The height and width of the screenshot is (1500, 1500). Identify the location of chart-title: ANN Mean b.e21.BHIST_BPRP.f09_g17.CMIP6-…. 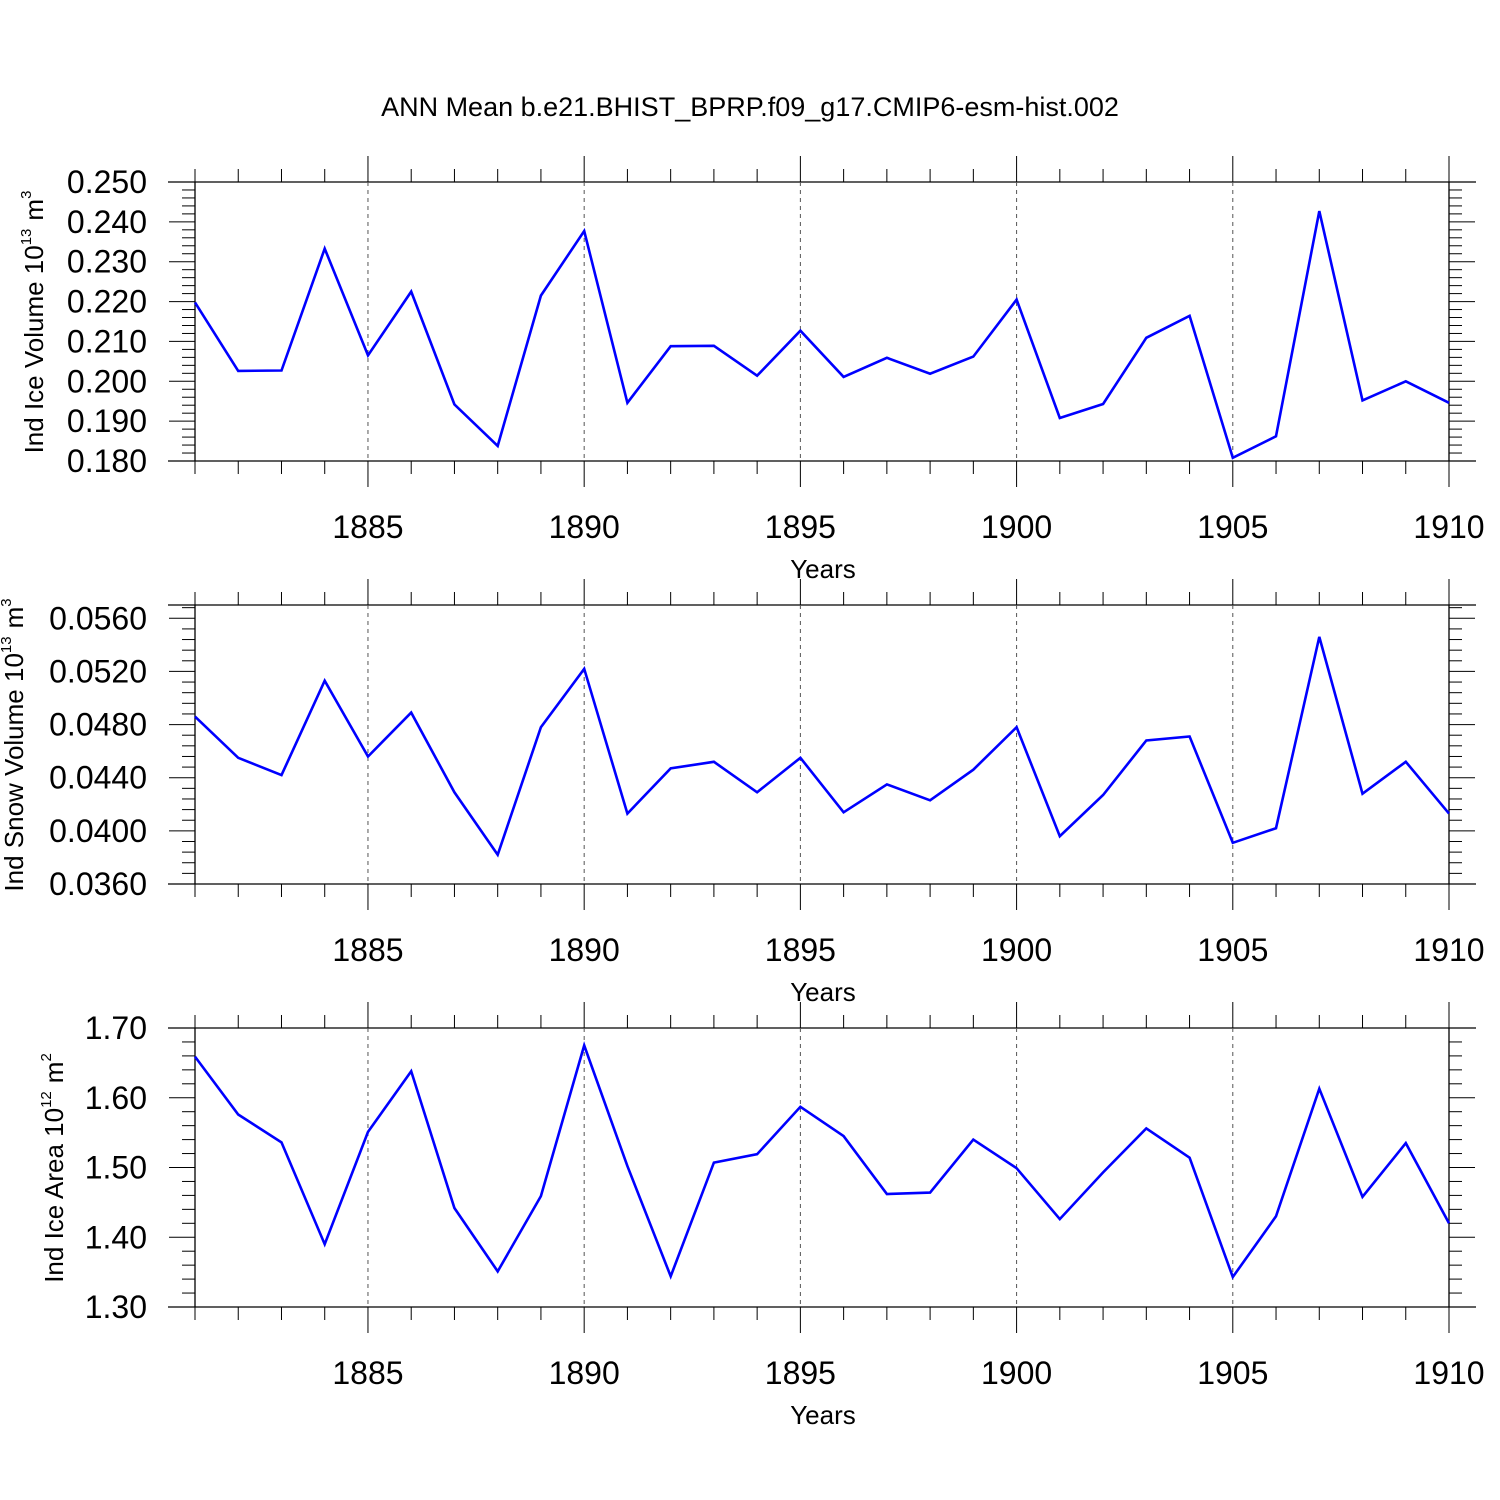
(750, 107).